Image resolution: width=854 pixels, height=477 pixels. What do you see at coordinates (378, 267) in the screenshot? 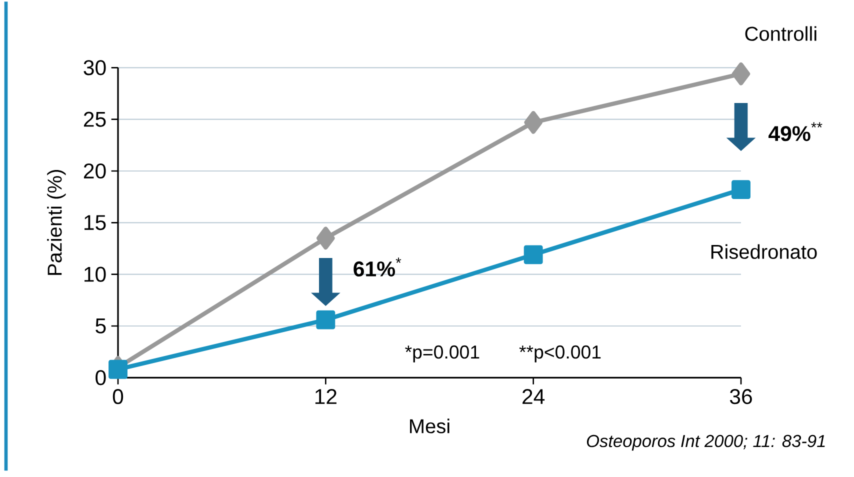
I see `annotation: 61%$^{*}$` at bounding box center [378, 267].